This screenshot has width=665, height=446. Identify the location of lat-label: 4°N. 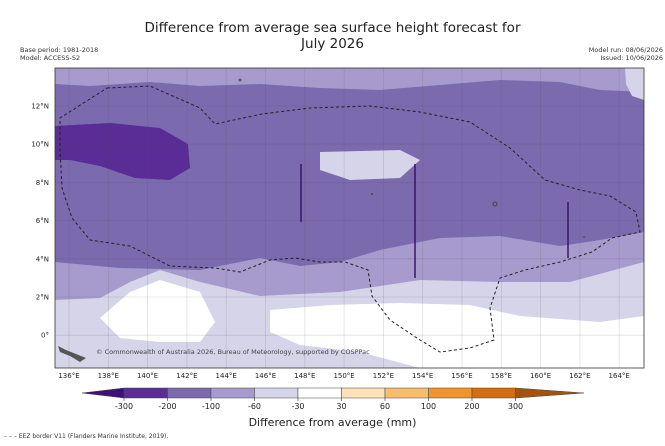
(42, 259).